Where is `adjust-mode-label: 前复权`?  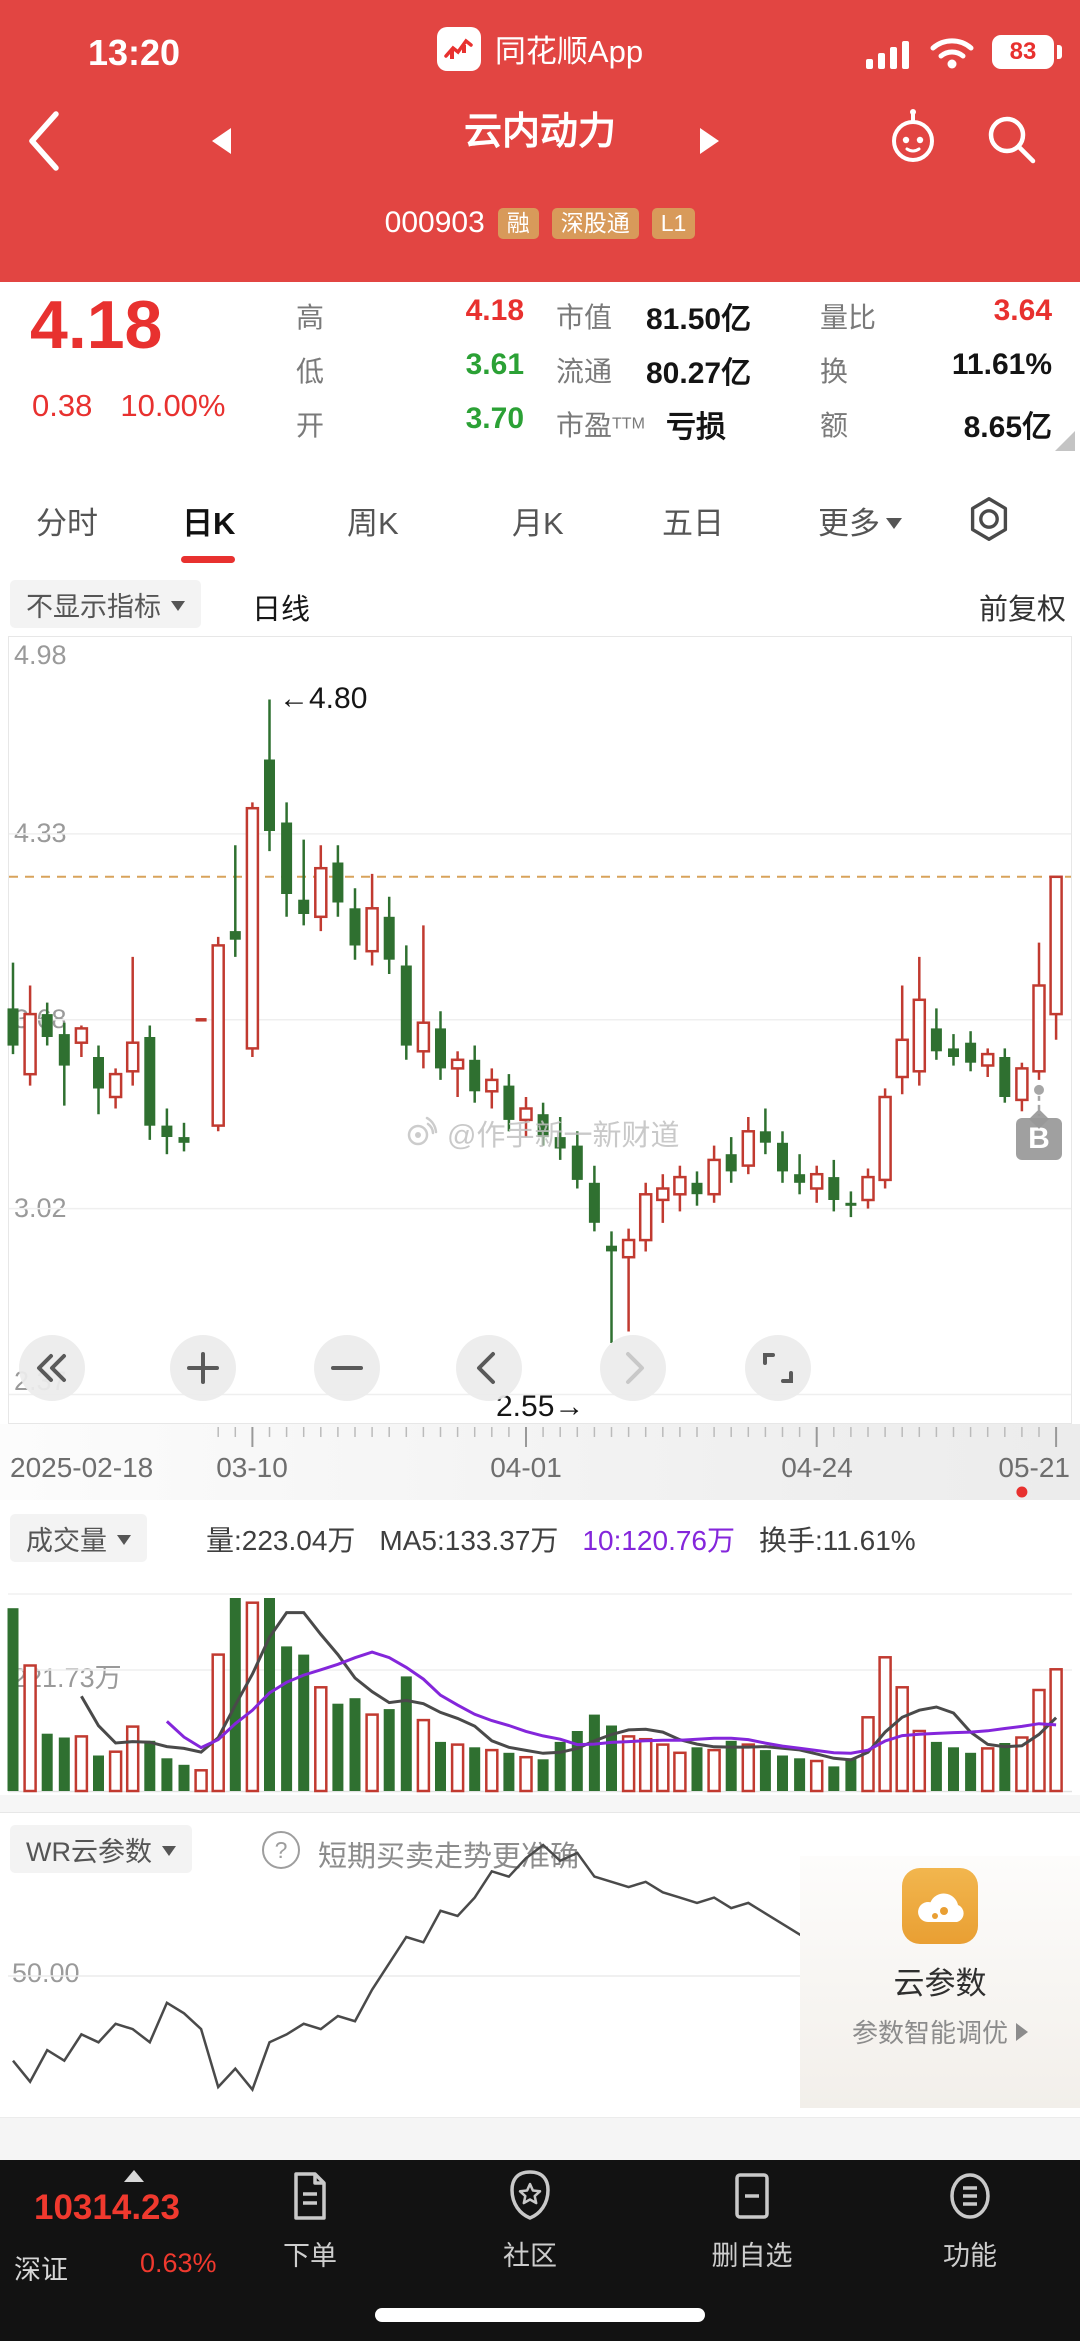
adjust-mode-label: 前复权 is located at coordinates (1022, 610).